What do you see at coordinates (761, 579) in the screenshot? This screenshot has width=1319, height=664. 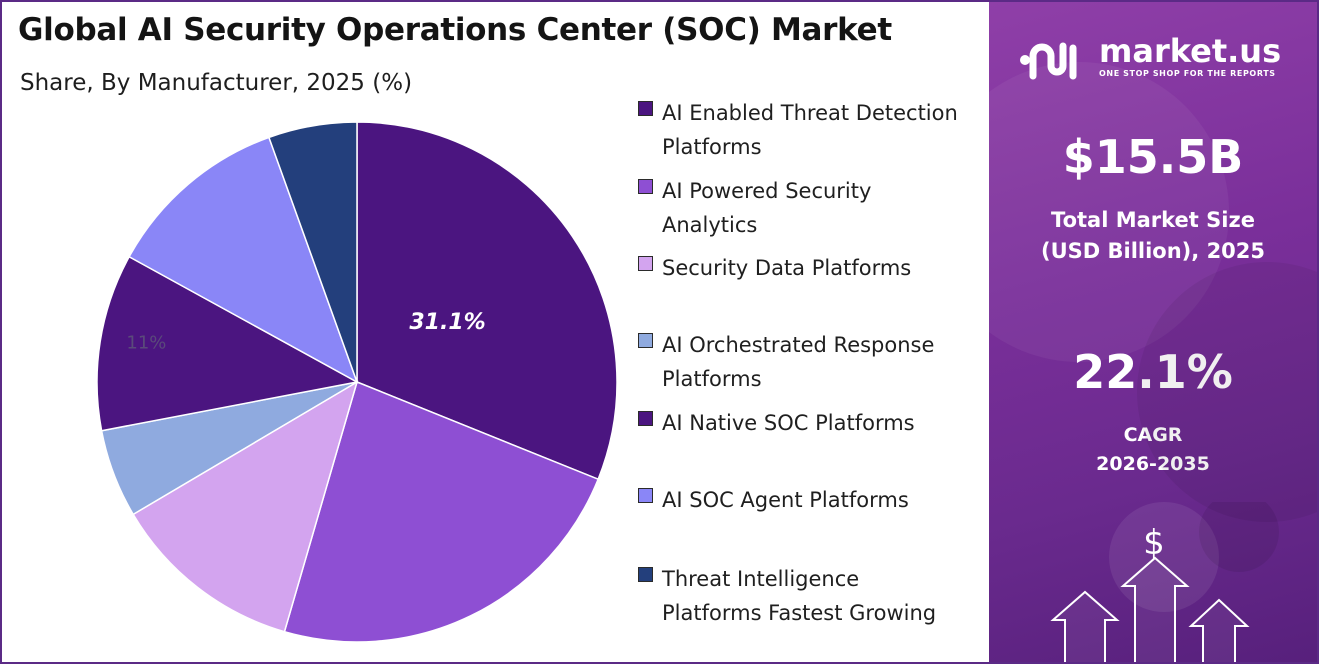 I see `legend-label-line1: Threat Intelligence` at bounding box center [761, 579].